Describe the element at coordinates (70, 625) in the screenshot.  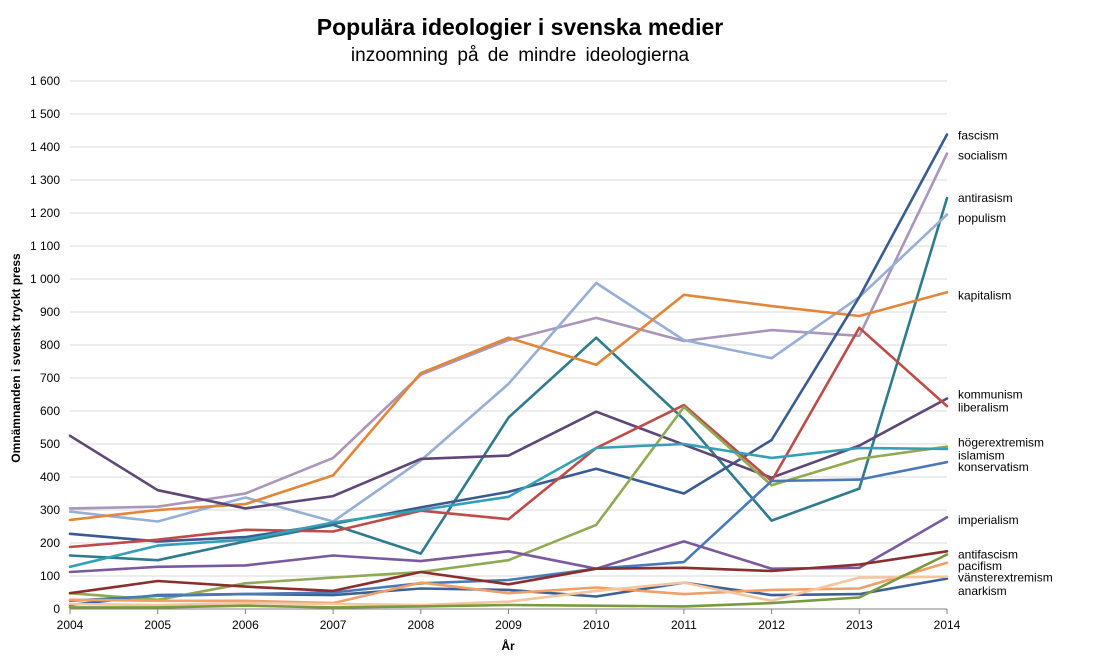
I see `x-tick-label: 2004` at that location.